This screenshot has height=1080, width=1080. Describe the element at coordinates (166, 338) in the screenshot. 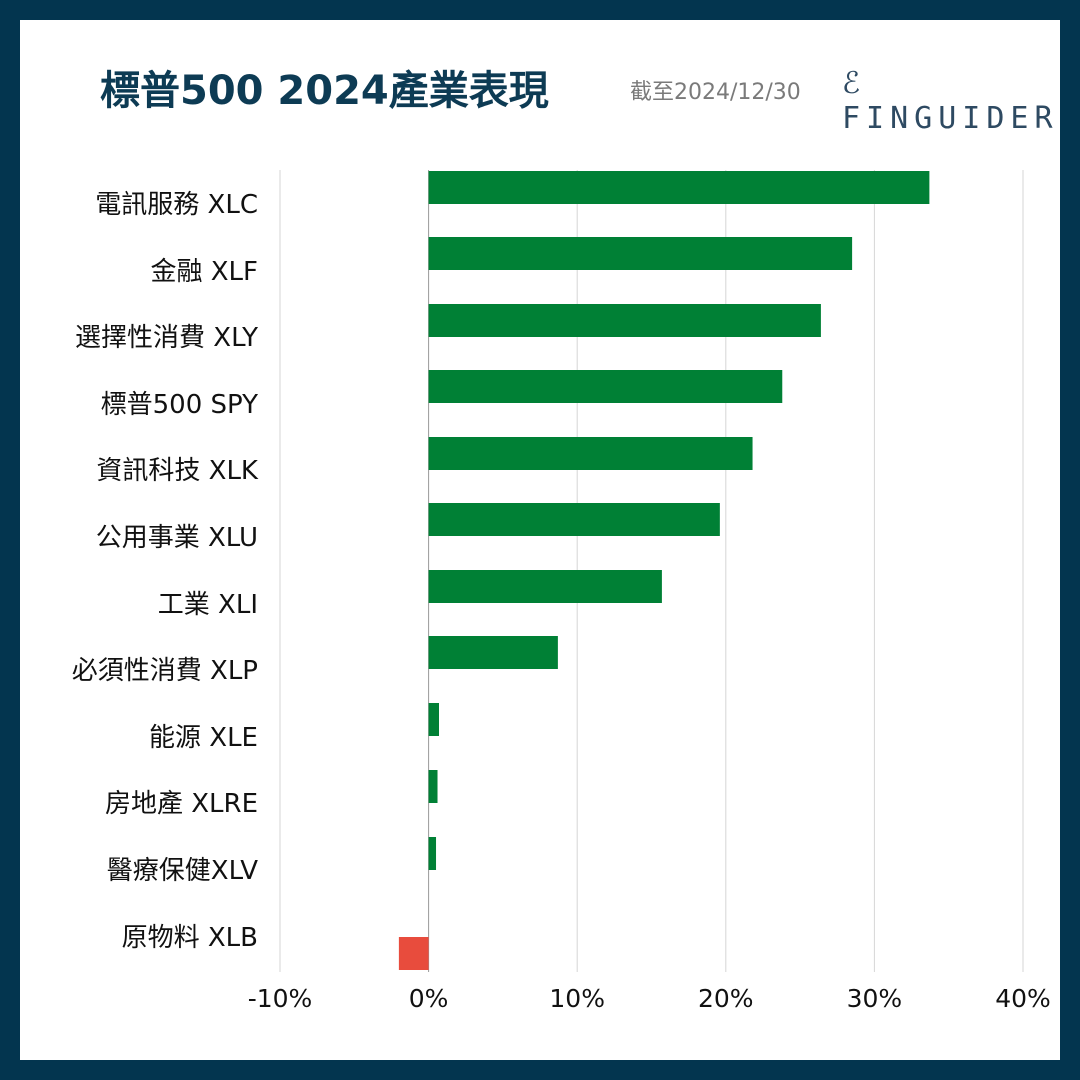

I see `category-label: 選擇性消費 XLY` at that location.